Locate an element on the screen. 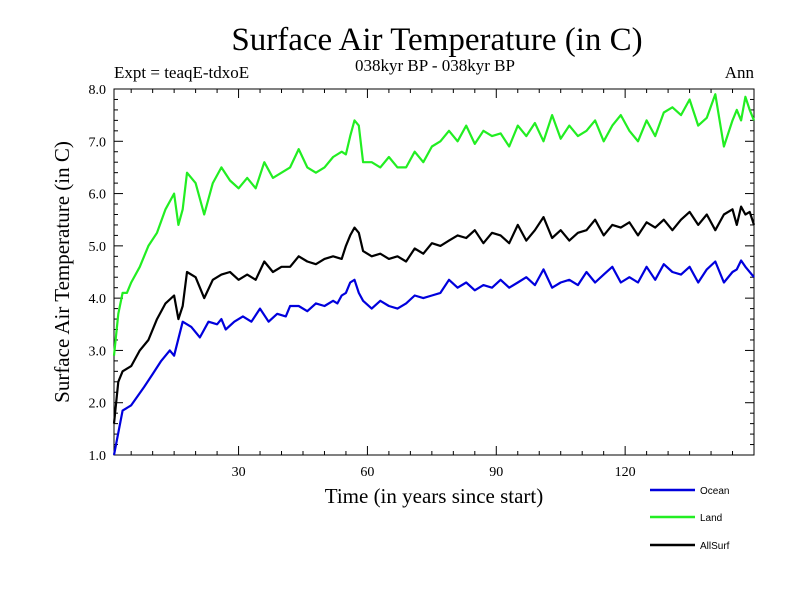  chart-title: Surface Air Temperature (in C) is located at coordinates (436, 40).